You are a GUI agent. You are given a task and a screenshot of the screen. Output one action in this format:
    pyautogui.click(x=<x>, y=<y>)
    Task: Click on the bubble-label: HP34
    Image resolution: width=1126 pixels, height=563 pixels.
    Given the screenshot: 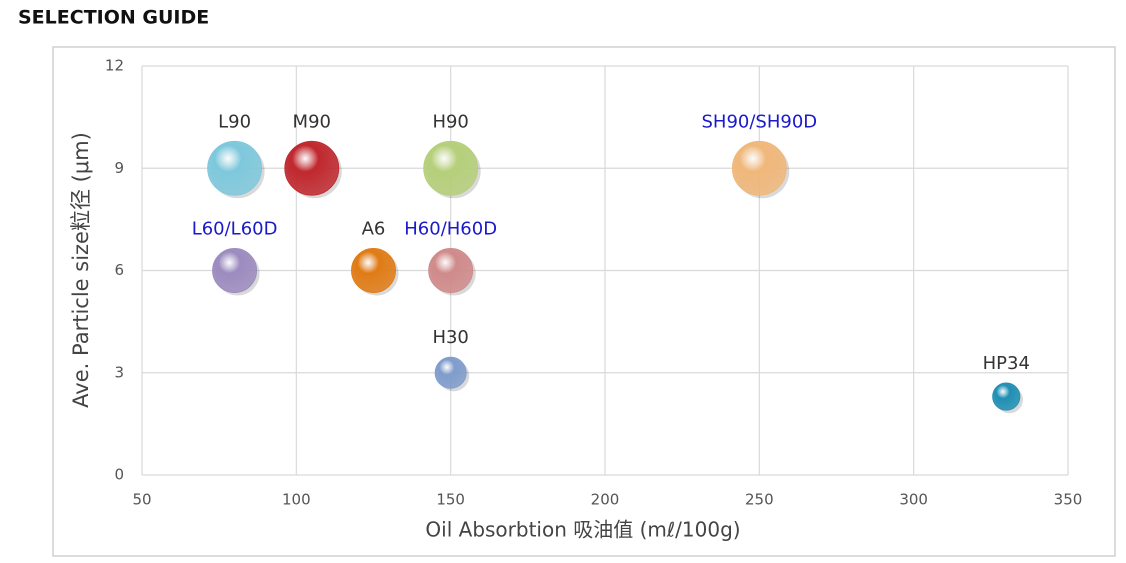 What is the action you would take?
    pyautogui.click(x=1006, y=363)
    